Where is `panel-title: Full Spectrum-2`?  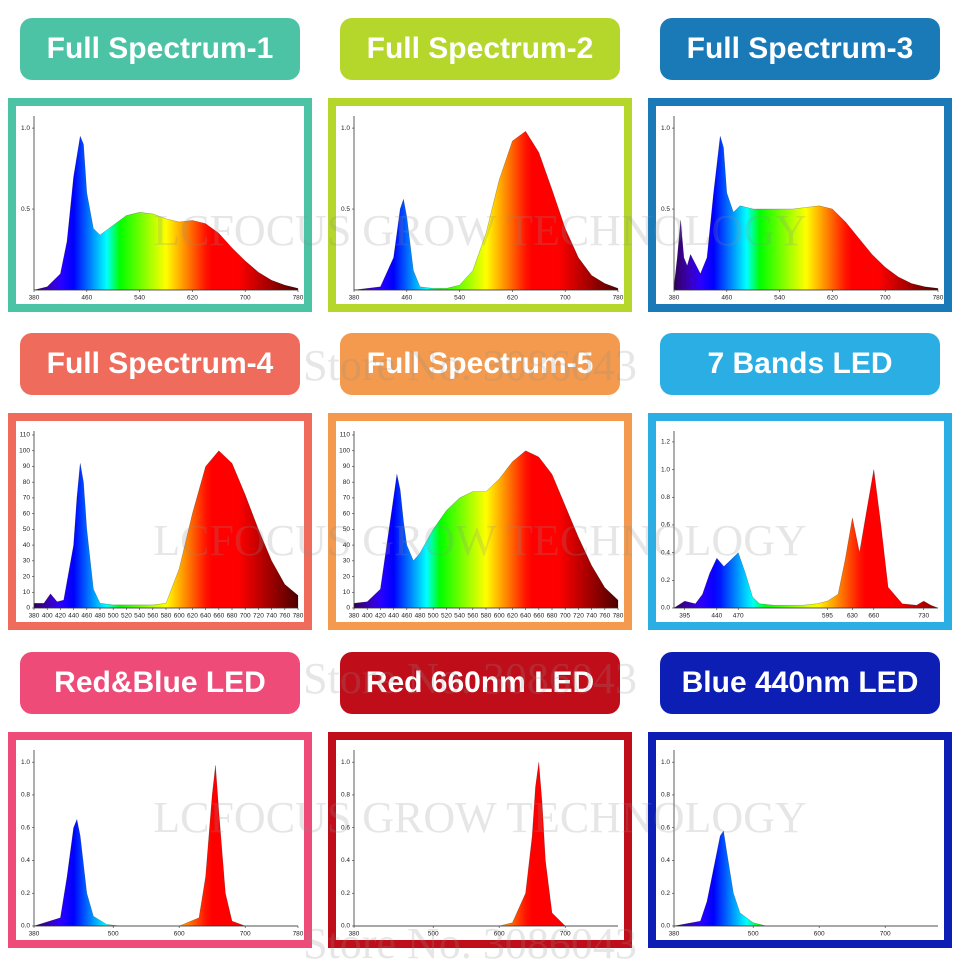 panel-title: Full Spectrum-2 is located at coordinates (480, 48).